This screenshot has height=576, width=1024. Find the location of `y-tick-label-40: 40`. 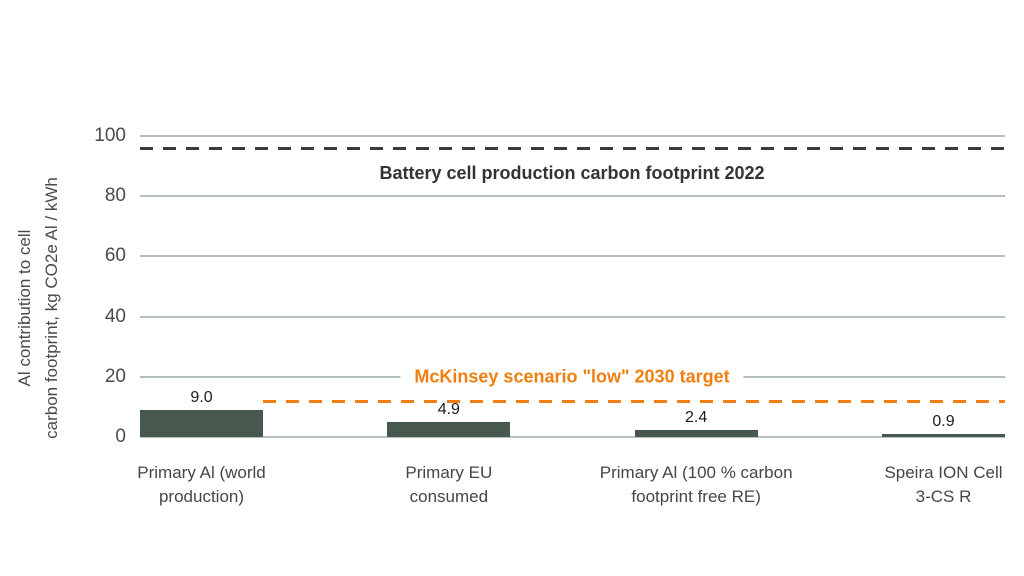

y-tick-label-40: 40 is located at coordinates (115, 316).